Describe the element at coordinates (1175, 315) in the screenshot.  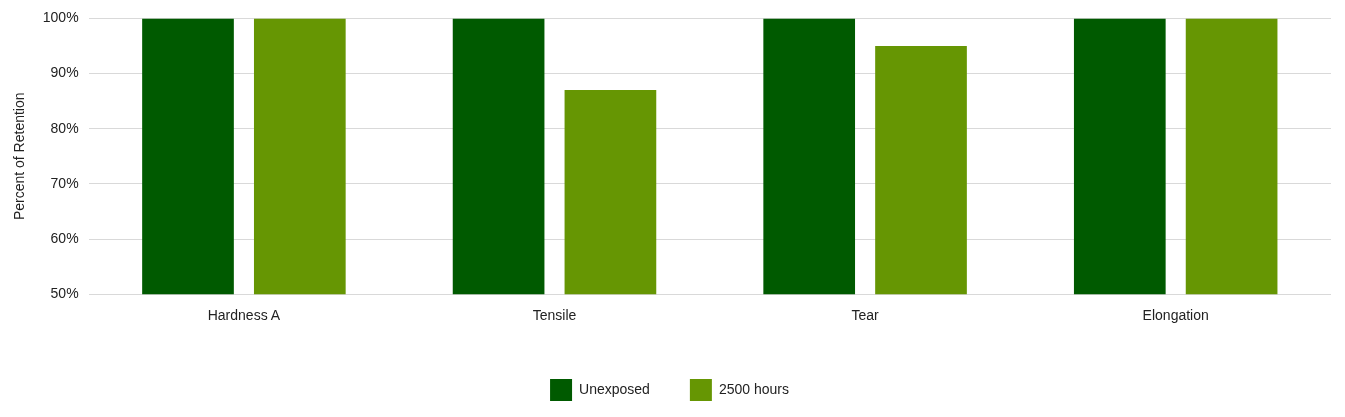
I see `x-tick-label: Elongation` at that location.